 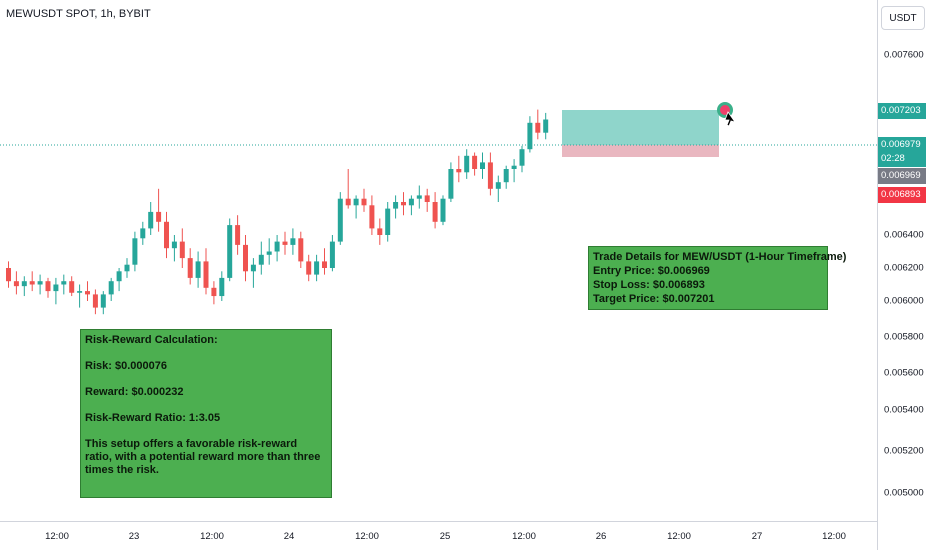 What do you see at coordinates (902, 145) in the screenshot?
I see `last-price-tag: 0.006979` at bounding box center [902, 145].